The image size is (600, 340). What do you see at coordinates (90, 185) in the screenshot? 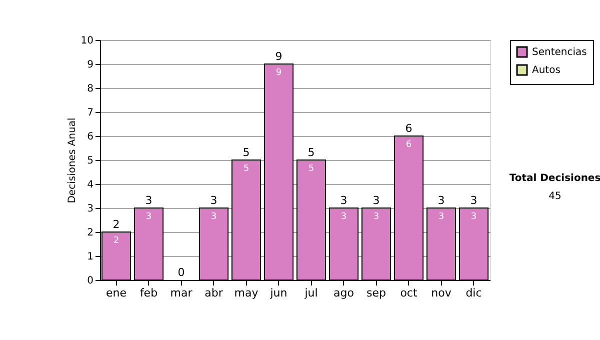
I see `y-tick-label: 4` at bounding box center [90, 185].